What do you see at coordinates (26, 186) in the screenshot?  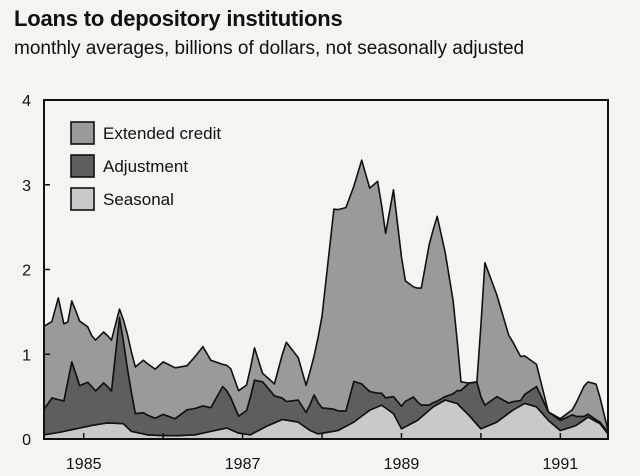 I see `y-tick-label: 3` at bounding box center [26, 186].